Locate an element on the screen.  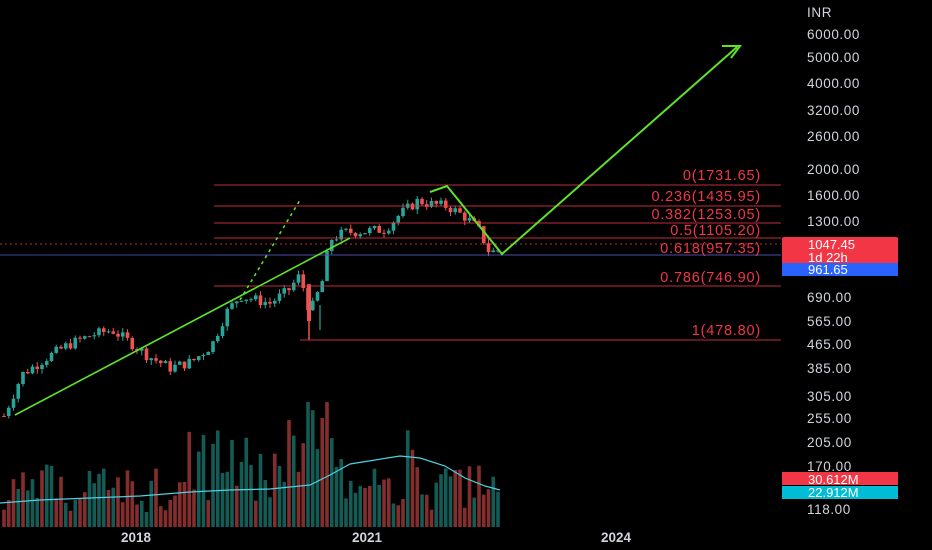
volume-badge is located at coordinates (840, 492).